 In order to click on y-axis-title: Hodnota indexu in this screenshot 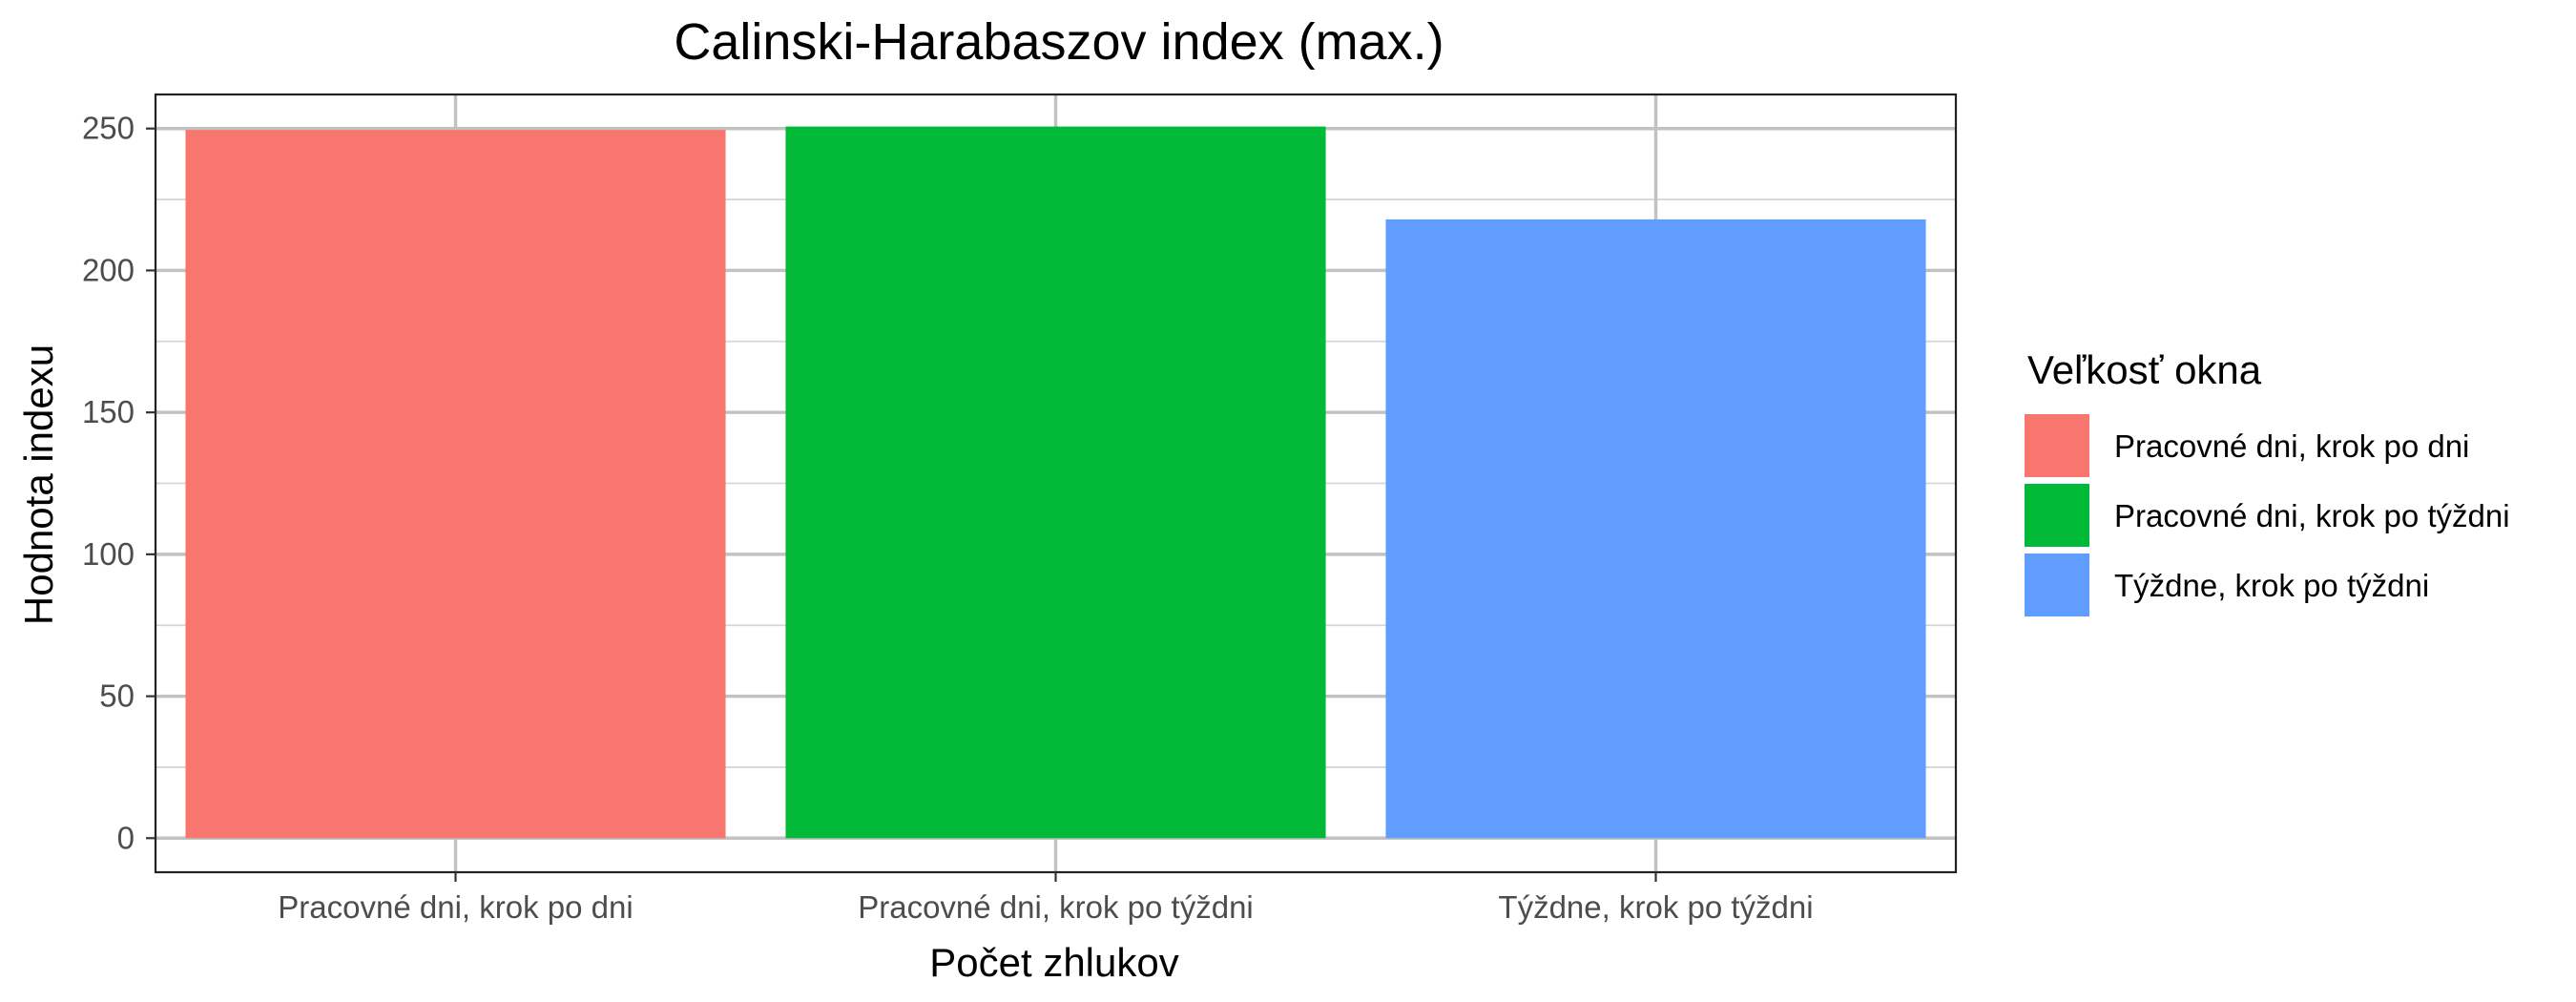, I will do `click(38, 484)`.